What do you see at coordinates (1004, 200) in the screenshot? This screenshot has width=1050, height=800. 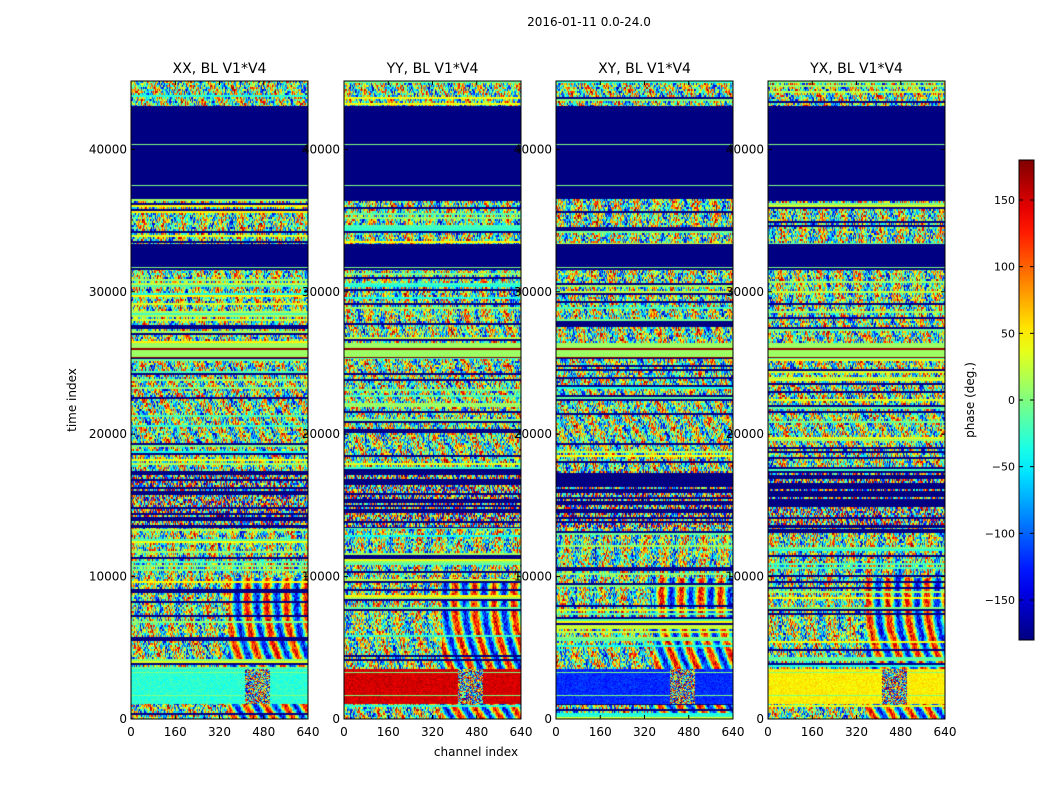 I see `colorbar-tick-label: 150` at bounding box center [1004, 200].